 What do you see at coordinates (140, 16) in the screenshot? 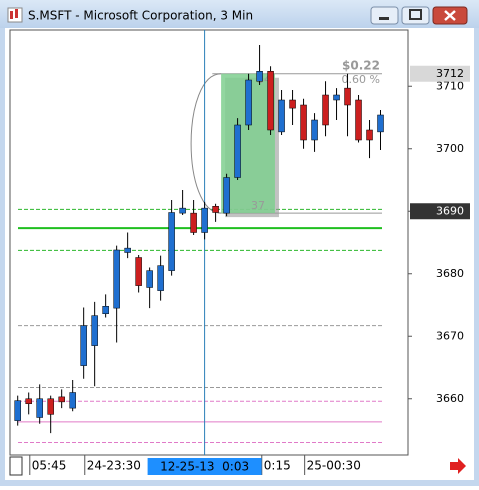
I see `window-title: S.MSFT - Microsoft Corporation, 3 Min` at bounding box center [140, 16].